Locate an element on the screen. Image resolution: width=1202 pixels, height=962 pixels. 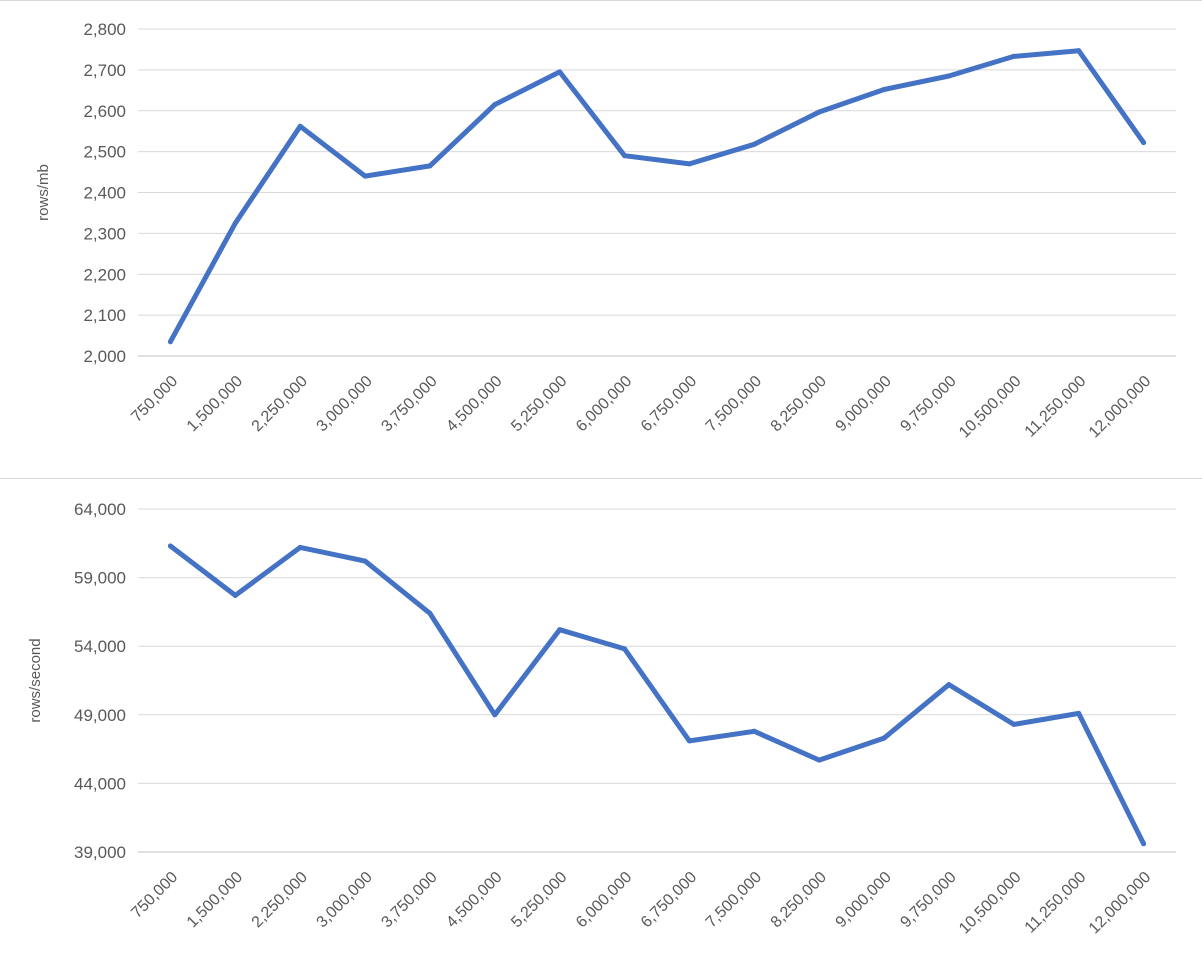
rows-per-mb-y-tick-label: 2,100 is located at coordinates (104, 315).